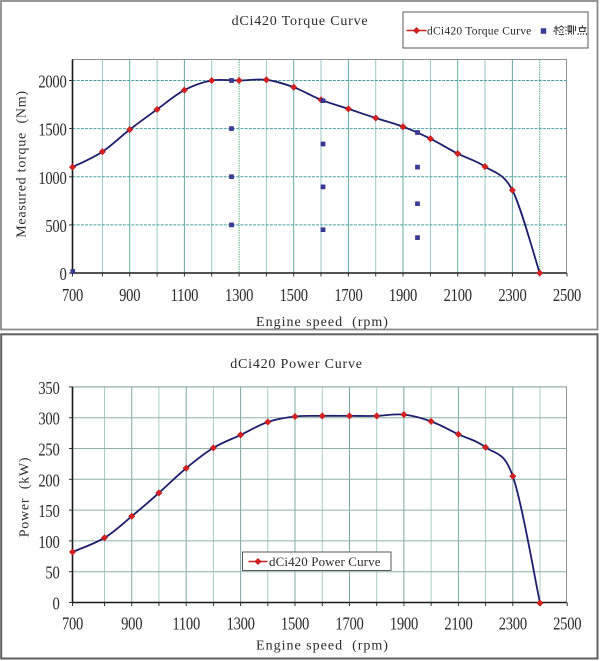 The width and height of the screenshot is (600, 661). Describe the element at coordinates (48, 480) in the screenshot. I see `svg-text: 200` at that location.